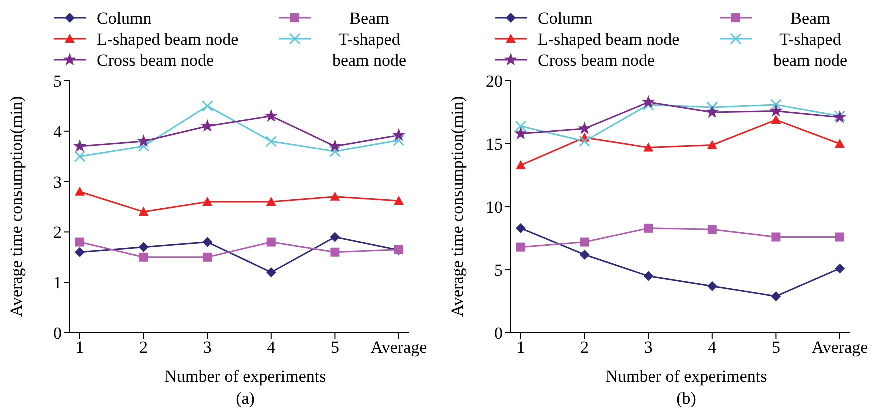 This screenshot has width=886, height=413. Describe the element at coordinates (58, 132) in the screenshot. I see `y-tick-label: 4` at that location.